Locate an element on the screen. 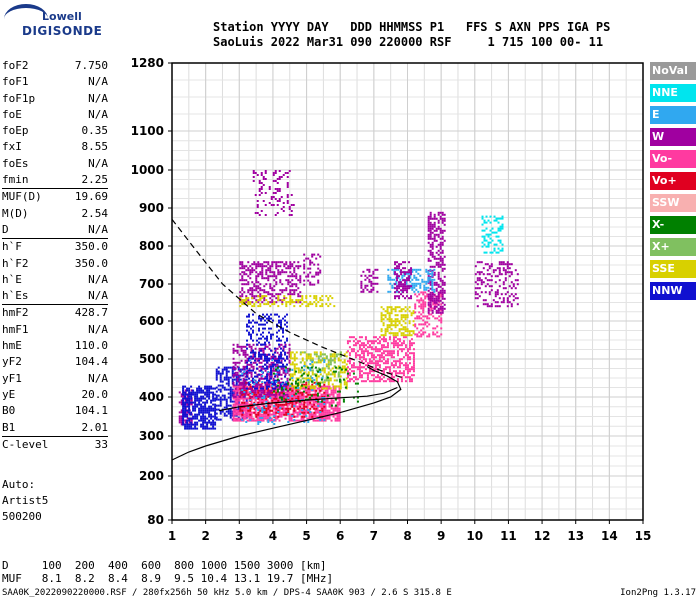 This screenshot has height=600, width=700. x-tick-label: 6 is located at coordinates (340, 536).